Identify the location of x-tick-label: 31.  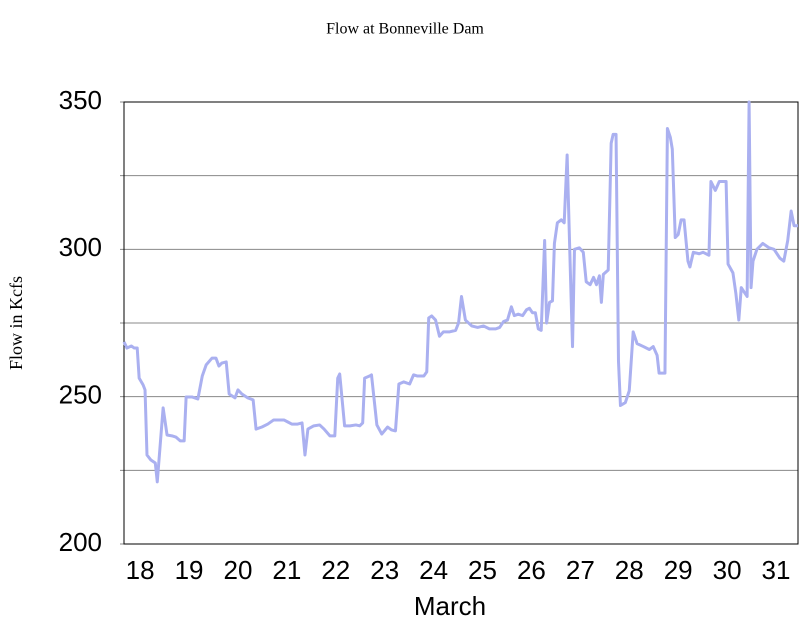
(776, 570).